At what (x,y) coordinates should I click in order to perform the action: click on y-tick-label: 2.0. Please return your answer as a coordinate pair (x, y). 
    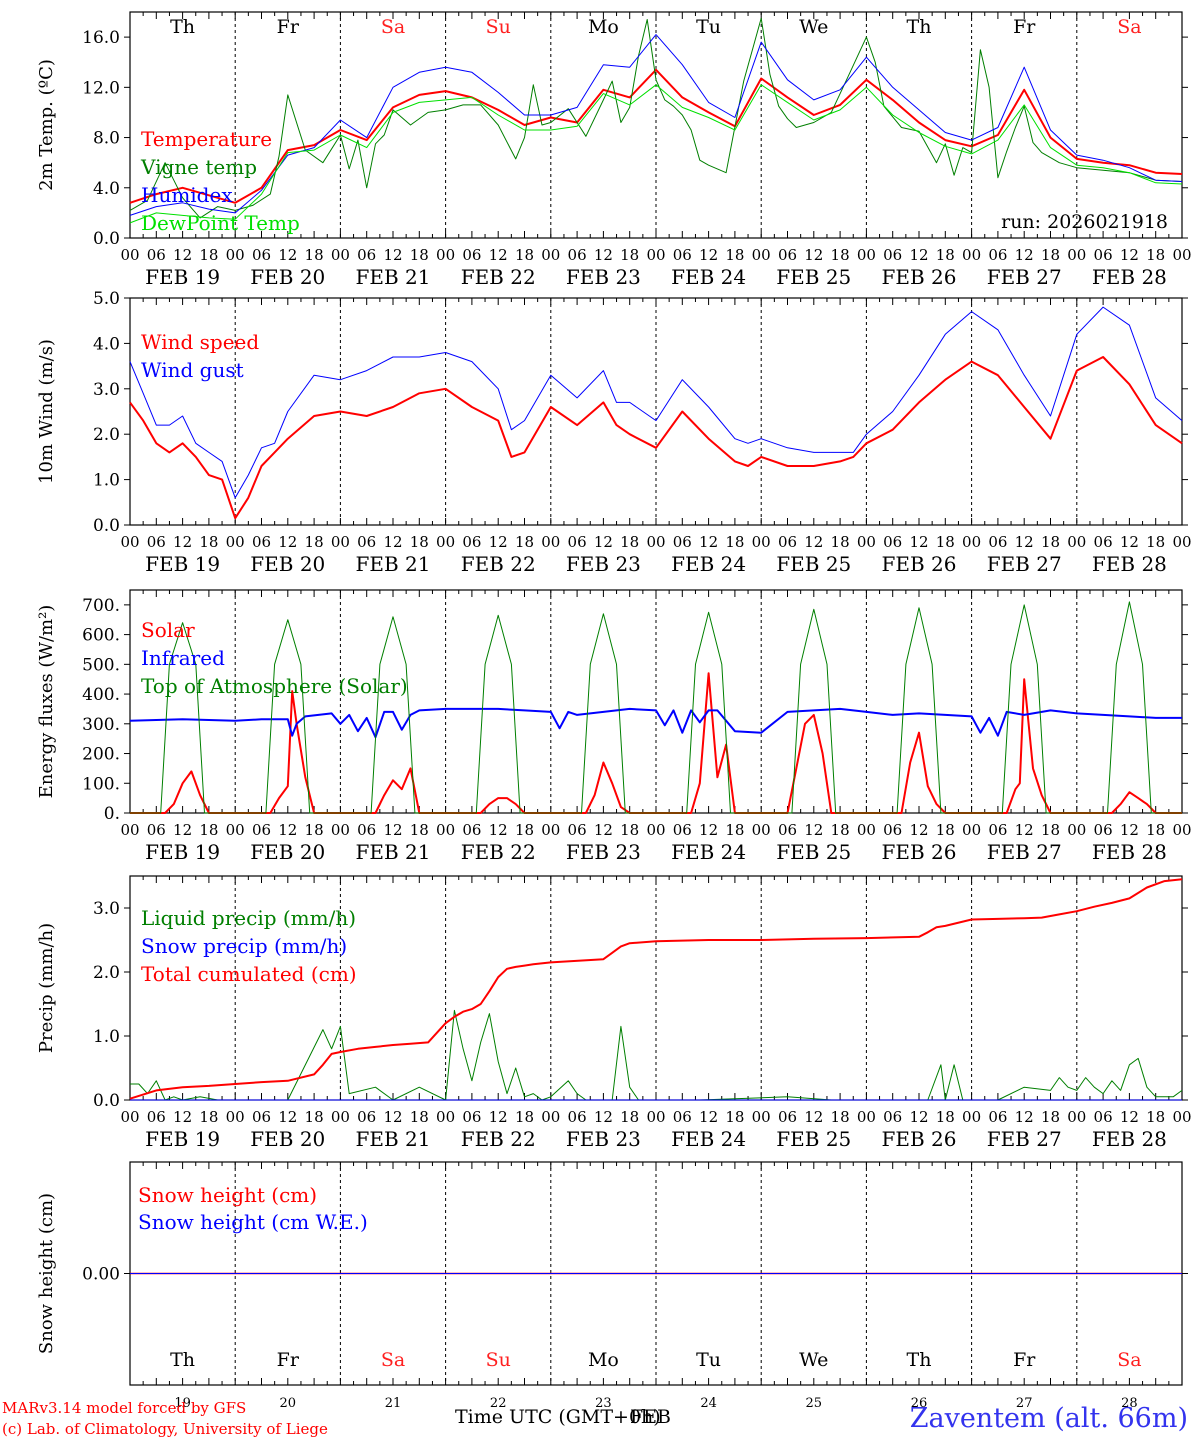
    Looking at the image, I should click on (106, 435).